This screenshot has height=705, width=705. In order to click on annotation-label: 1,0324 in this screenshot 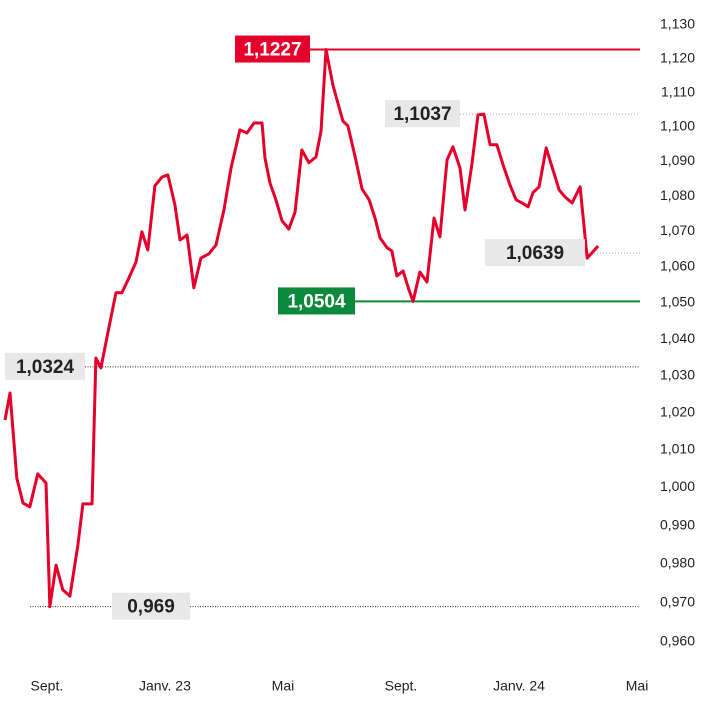, I will do `click(45, 367)`.